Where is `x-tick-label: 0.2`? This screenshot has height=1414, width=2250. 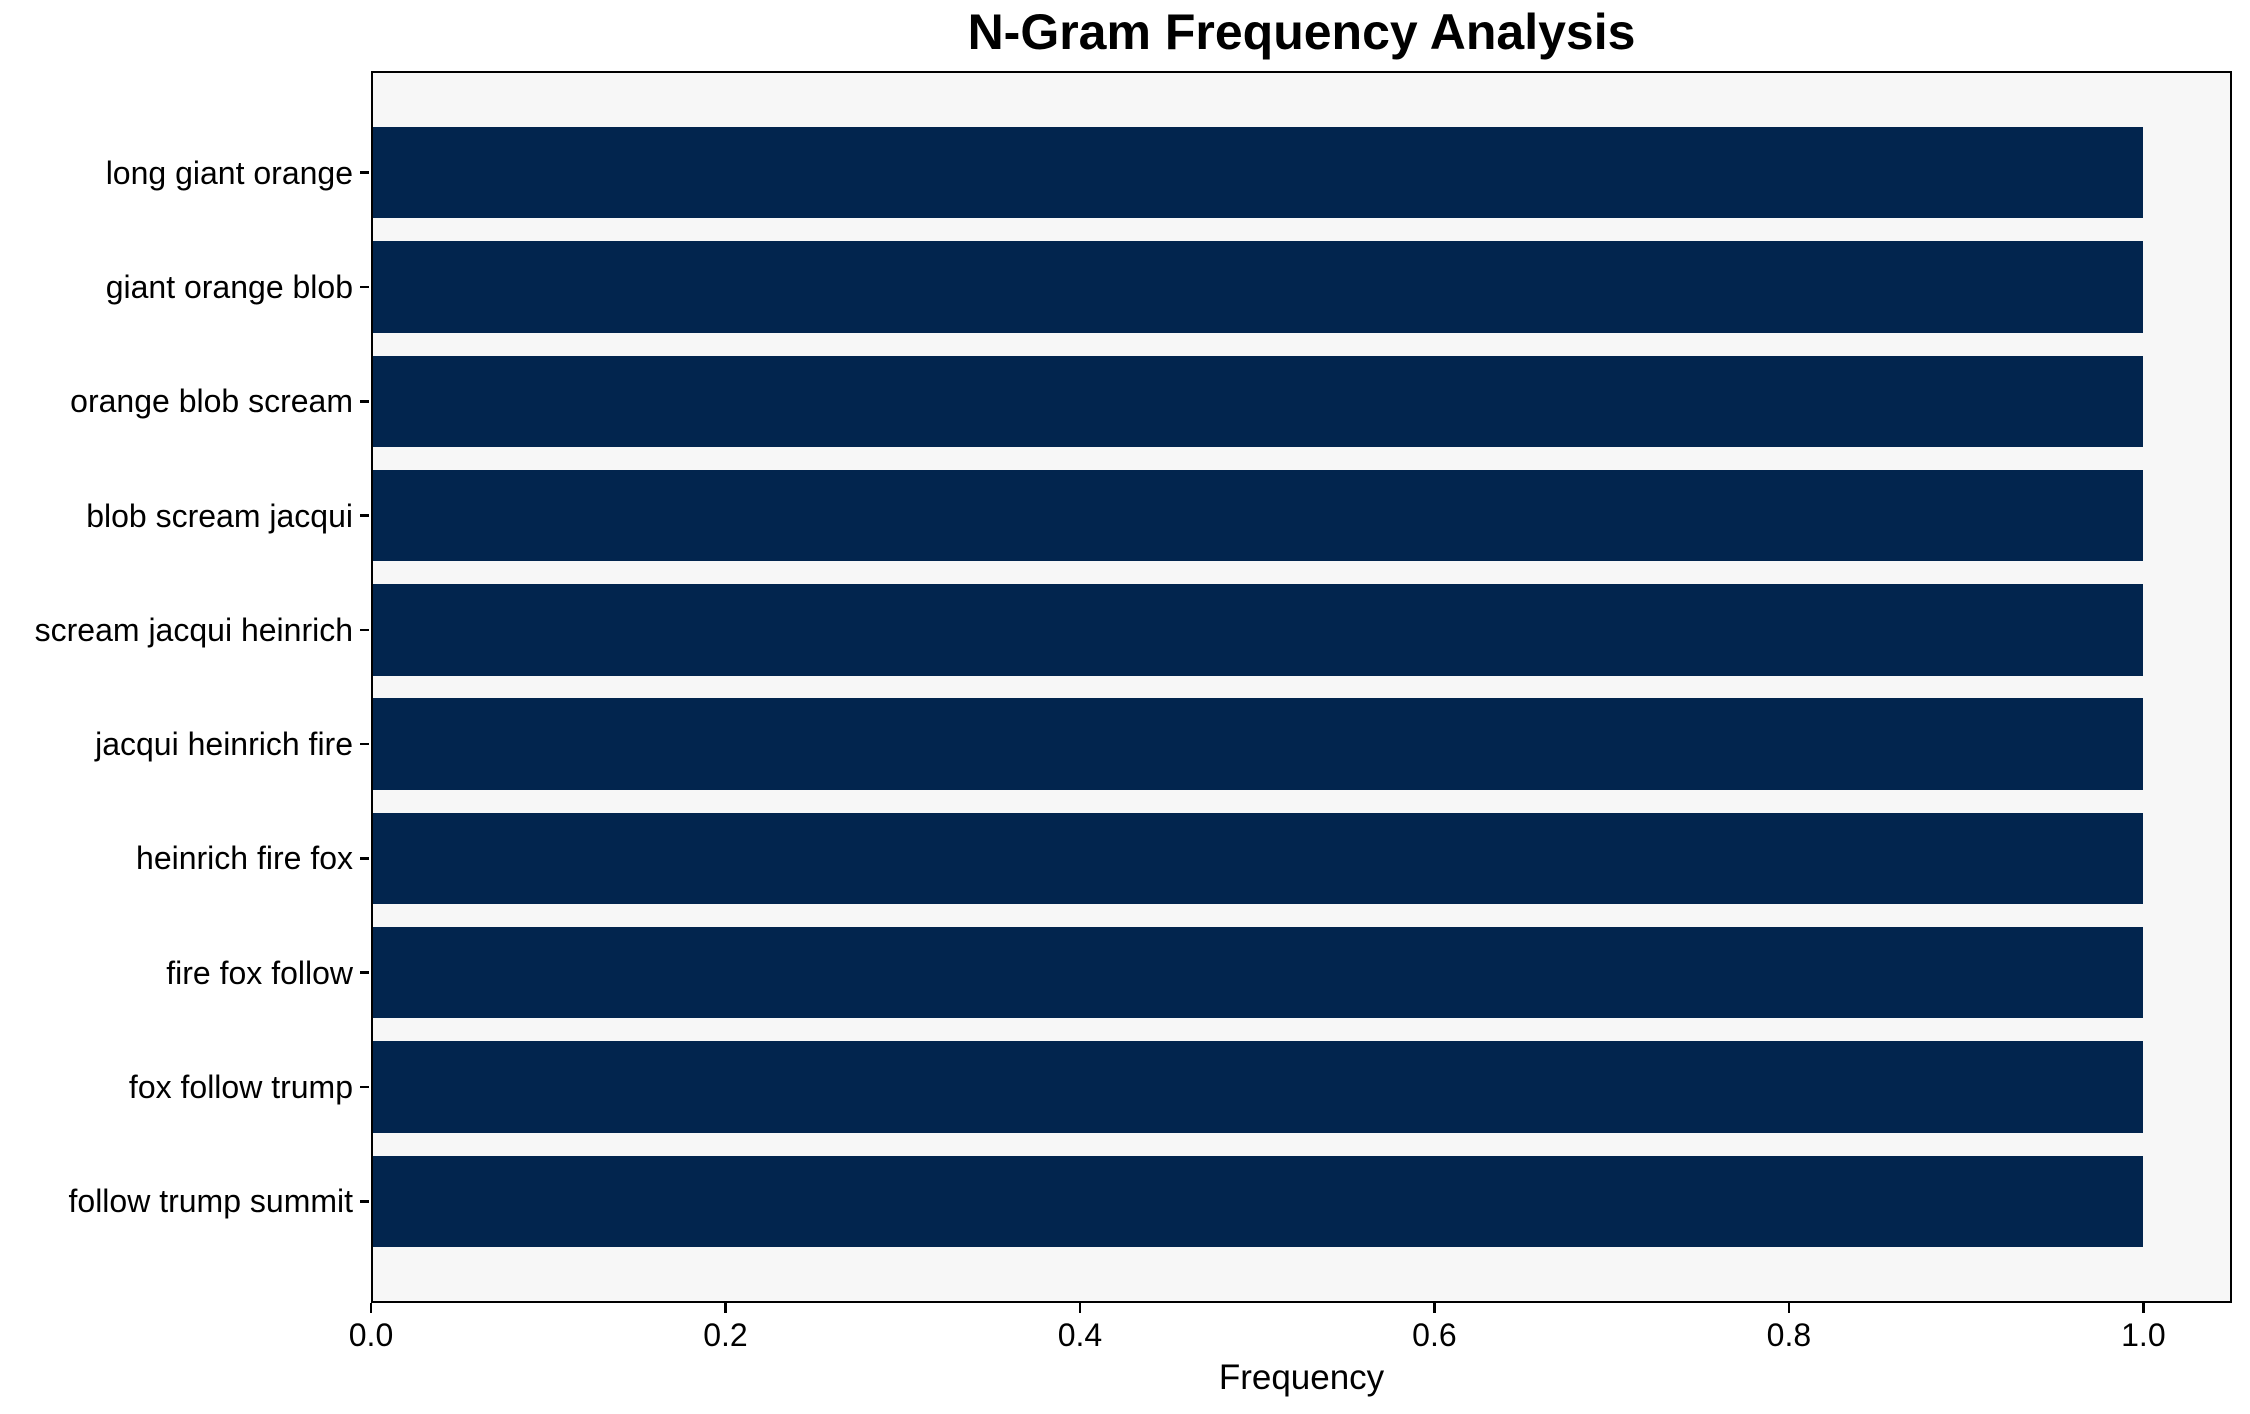 x-tick-label: 0.2 is located at coordinates (725, 1335).